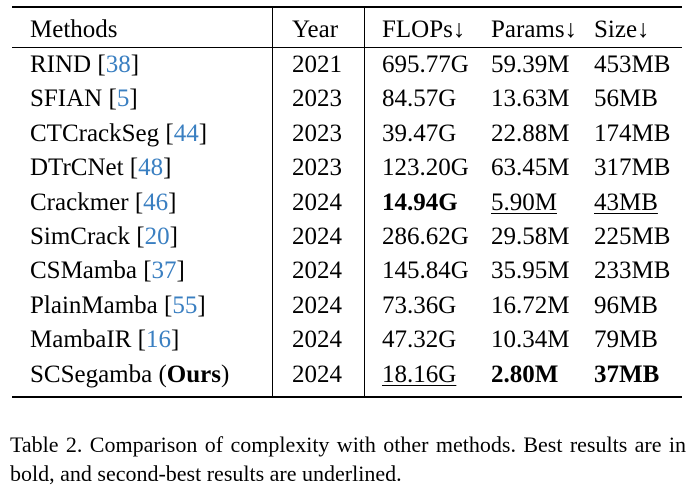 This screenshot has width=696, height=491. What do you see at coordinates (80, 167) in the screenshot?
I see `method-name: DTrCNet` at bounding box center [80, 167].